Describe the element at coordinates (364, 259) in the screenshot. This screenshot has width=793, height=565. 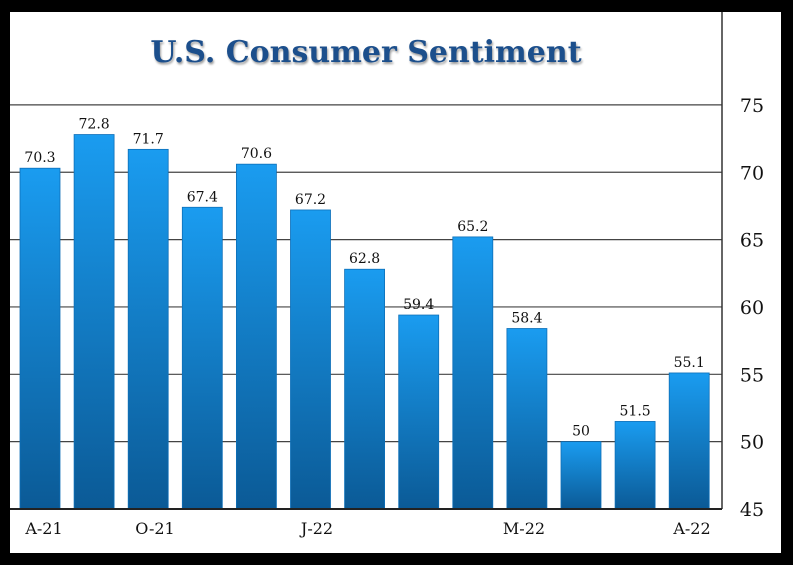
I see `data-label: 62.8` at that location.